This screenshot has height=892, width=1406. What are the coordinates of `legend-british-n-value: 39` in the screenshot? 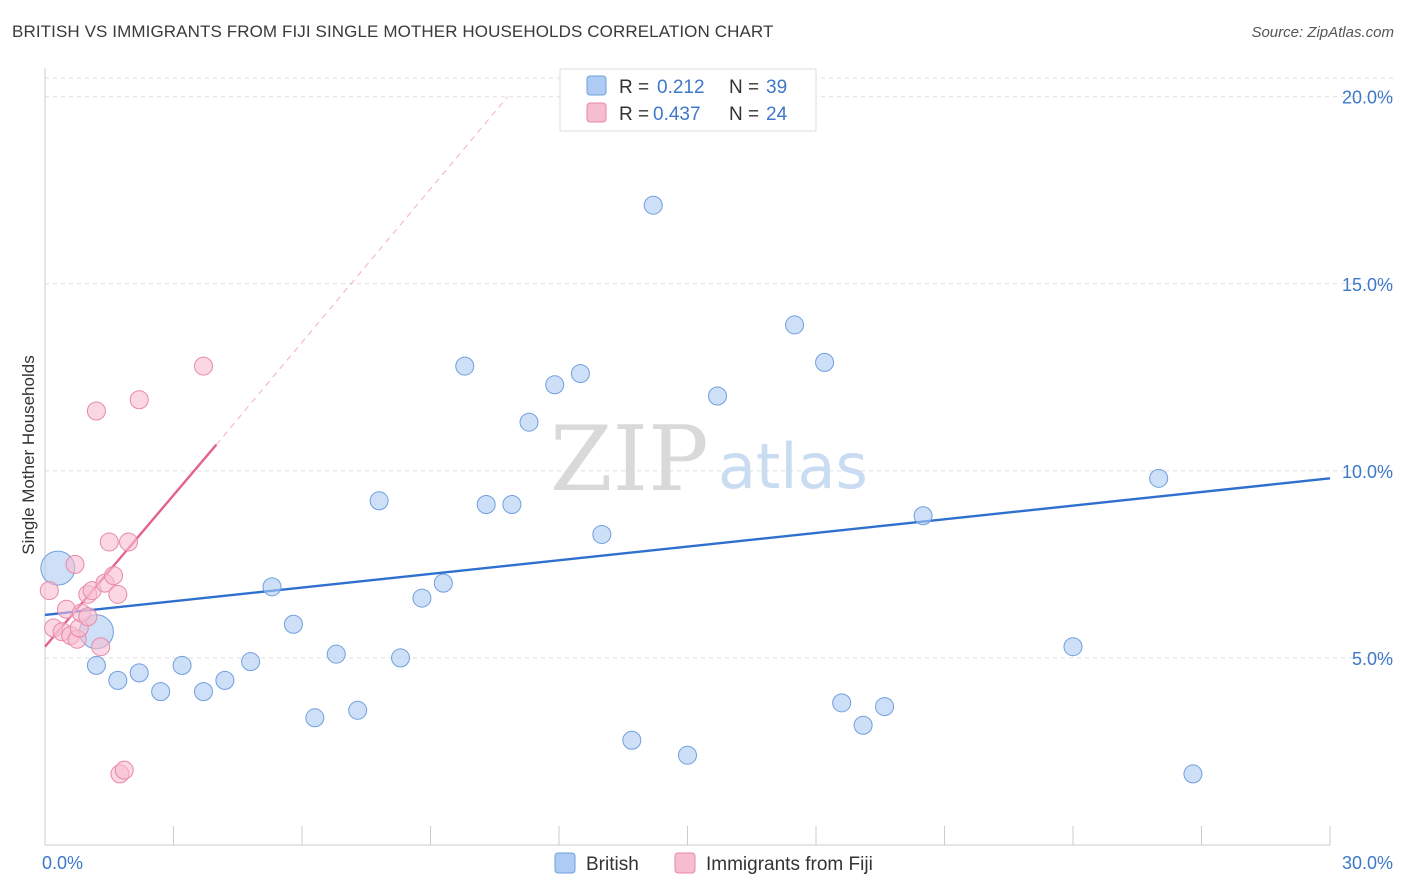 It's located at (776, 87).